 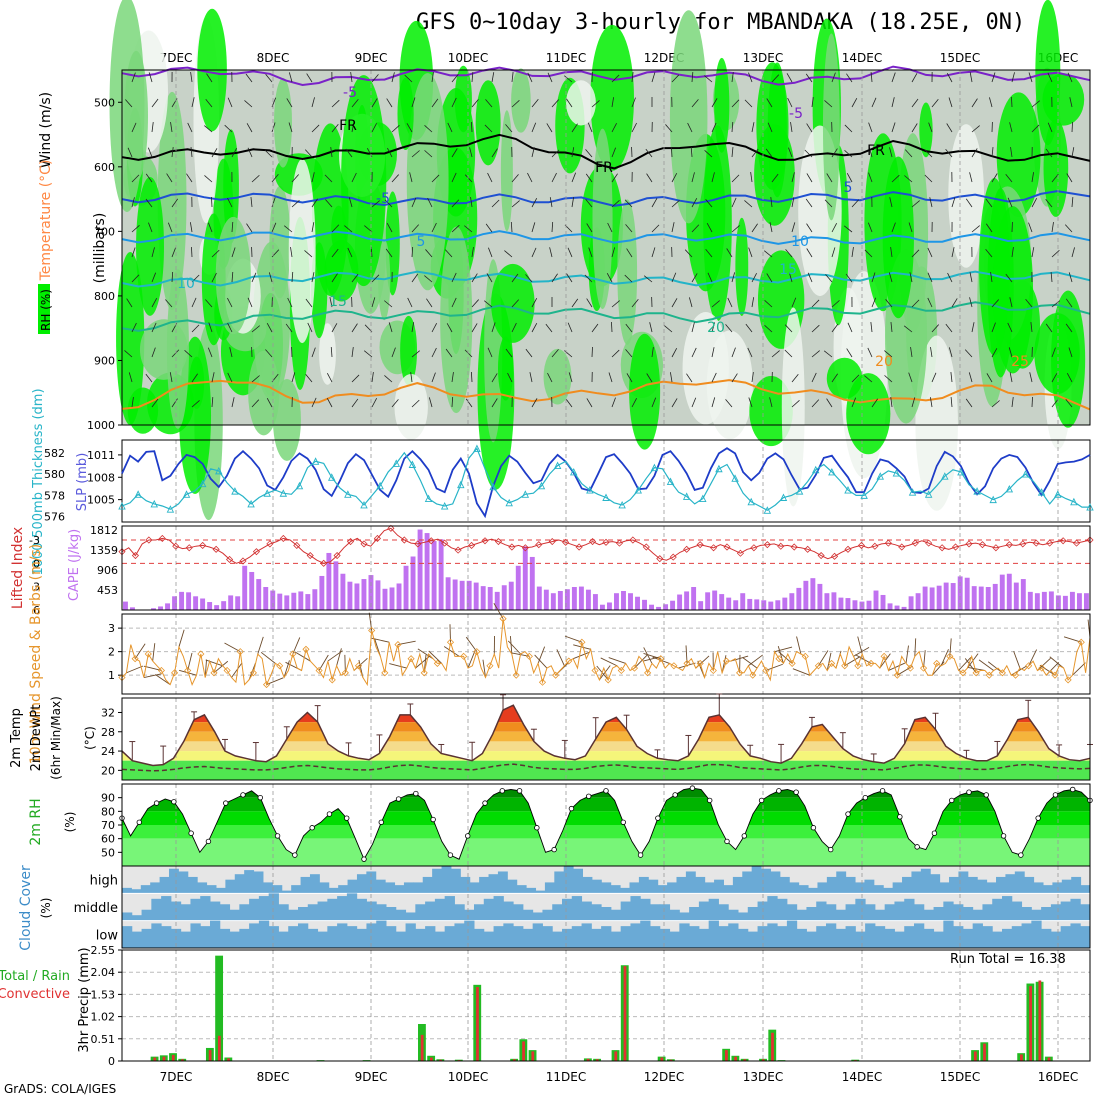 I want to click on temp-tick-label: 20, so click(x=108, y=770).